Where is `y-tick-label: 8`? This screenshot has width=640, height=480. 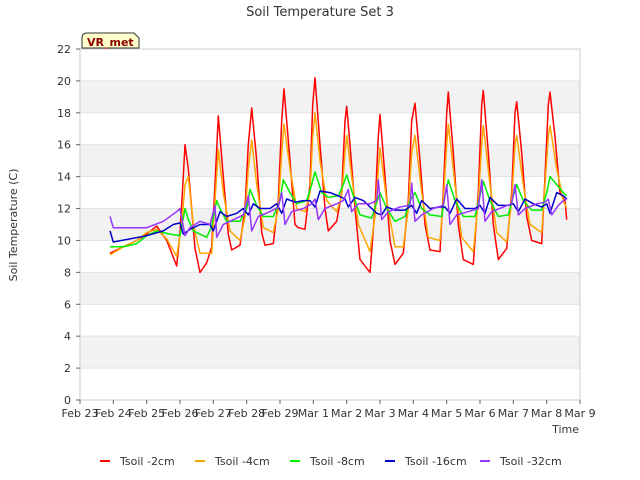 y-tick-label: 8 is located at coordinates (67, 272).